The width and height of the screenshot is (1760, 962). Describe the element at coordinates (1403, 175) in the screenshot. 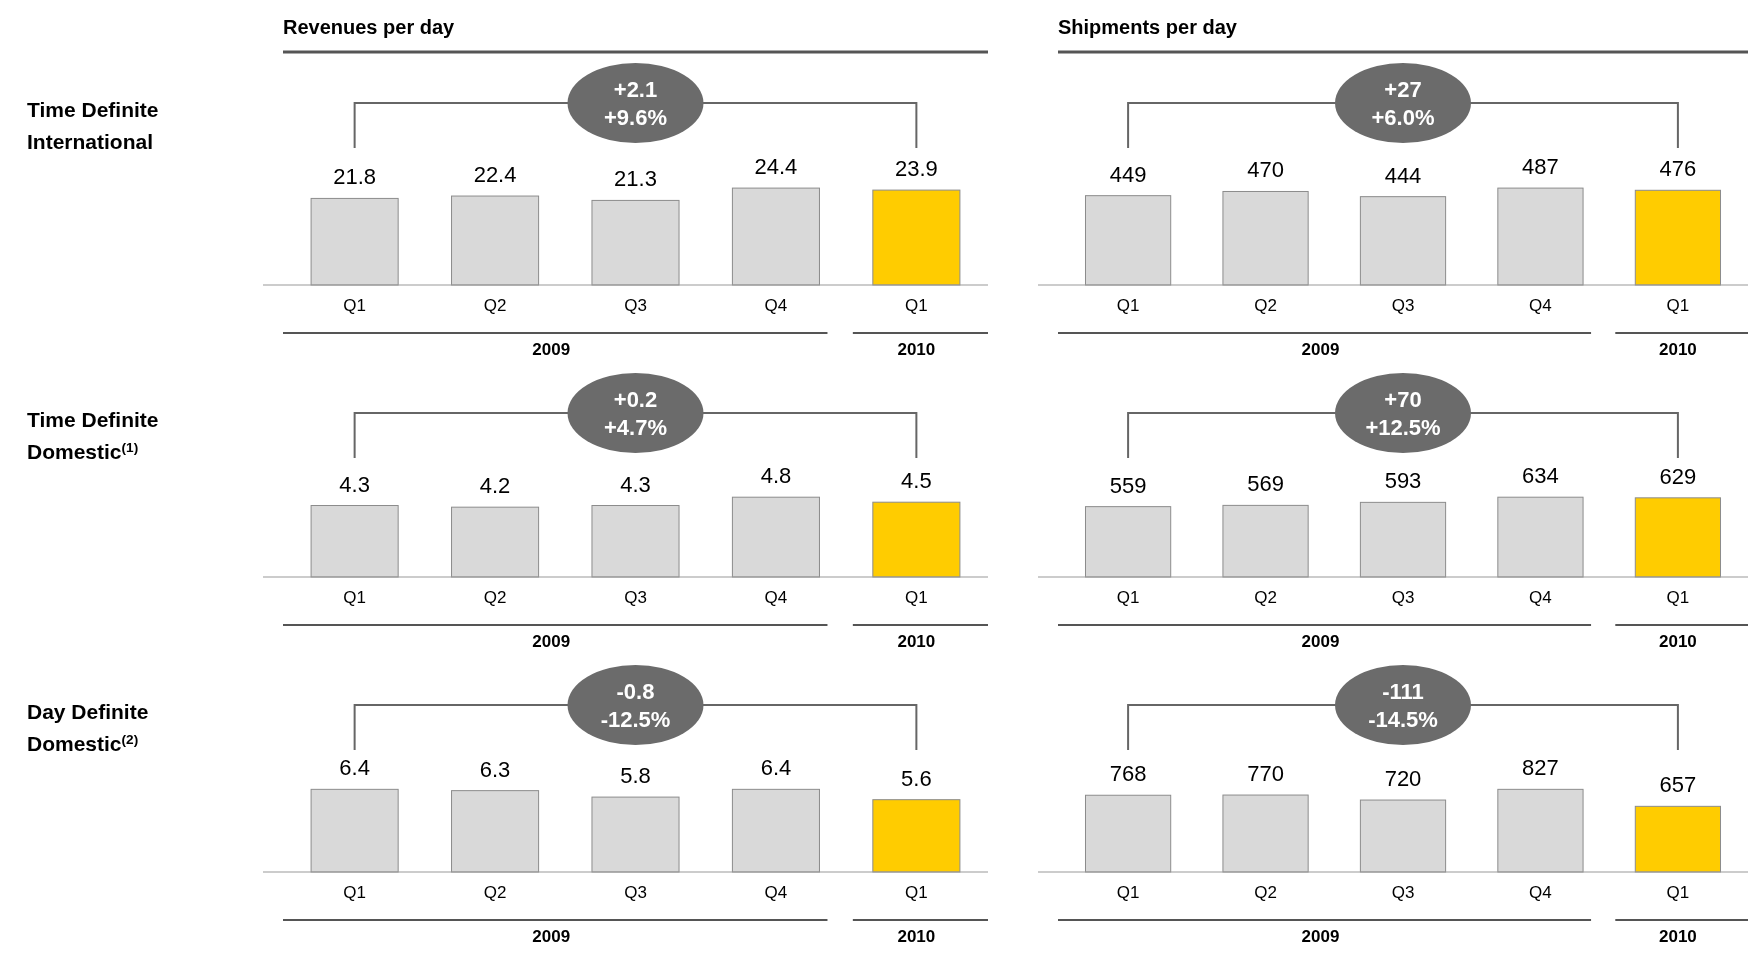

I see `data-label: 444` at that location.